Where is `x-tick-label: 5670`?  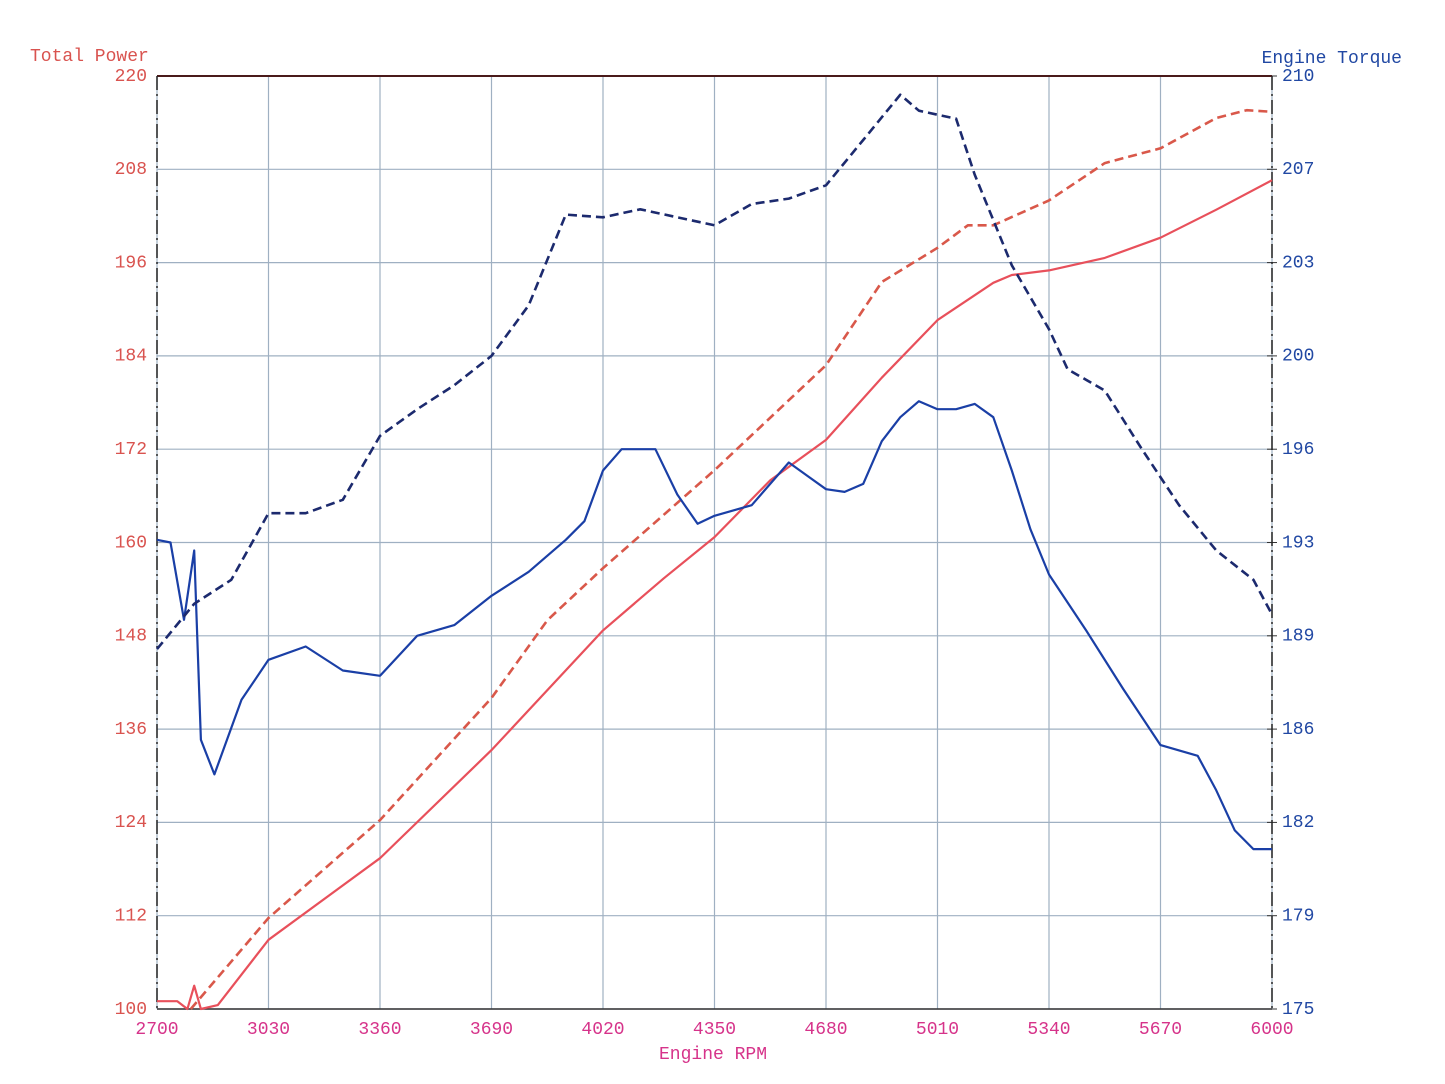
x-tick-label: 5670 is located at coordinates (1160, 1030).